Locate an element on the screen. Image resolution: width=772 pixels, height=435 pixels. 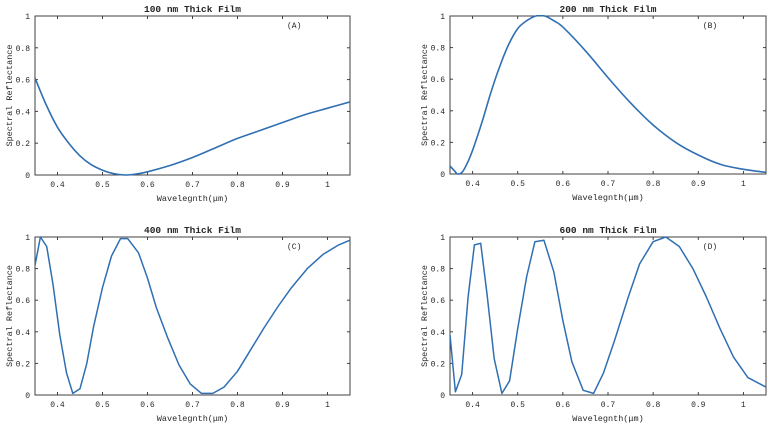
chart-title: 200 nm Thick Film is located at coordinates (608, 9).